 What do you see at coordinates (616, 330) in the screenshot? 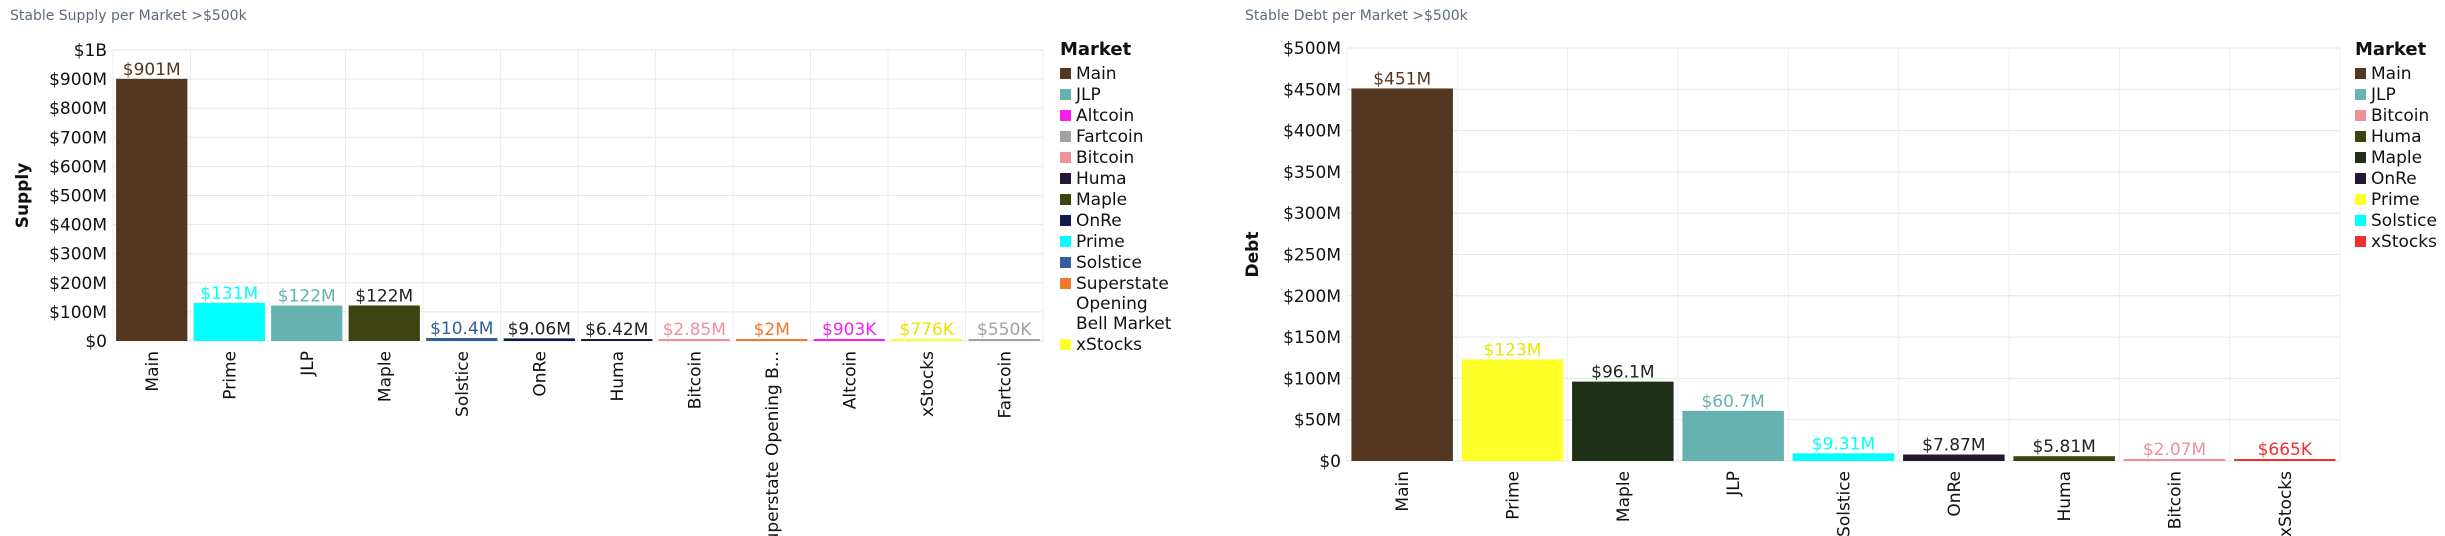
I see `supply-data-label-huma: $6.42M` at bounding box center [616, 330].